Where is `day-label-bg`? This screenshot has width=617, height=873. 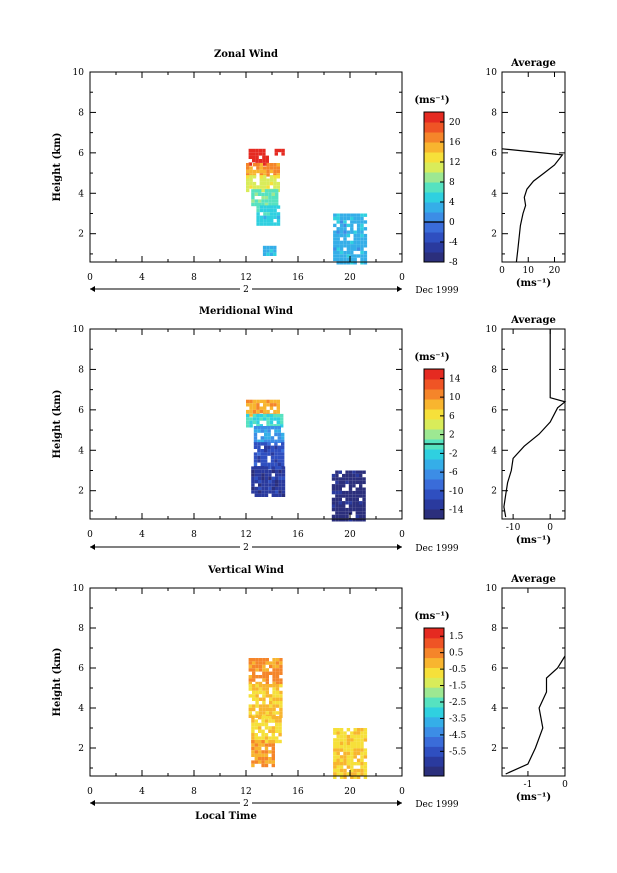
day-label-bg is located at coordinates (246, 546).